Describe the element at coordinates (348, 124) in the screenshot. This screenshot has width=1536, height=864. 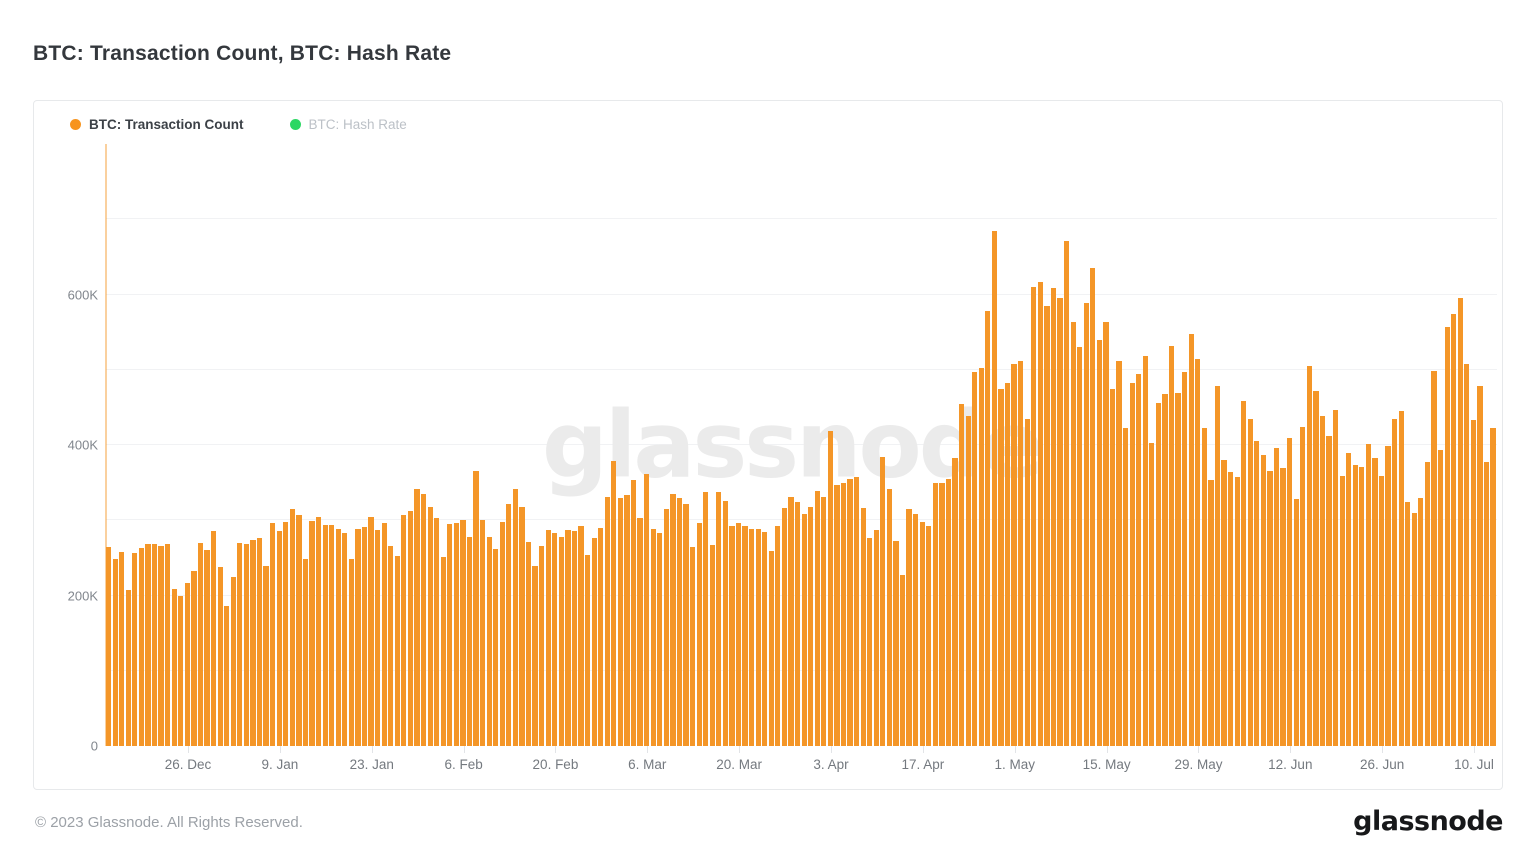
I see `legend-item-hash-rate: BTC: Hash Rate` at that location.